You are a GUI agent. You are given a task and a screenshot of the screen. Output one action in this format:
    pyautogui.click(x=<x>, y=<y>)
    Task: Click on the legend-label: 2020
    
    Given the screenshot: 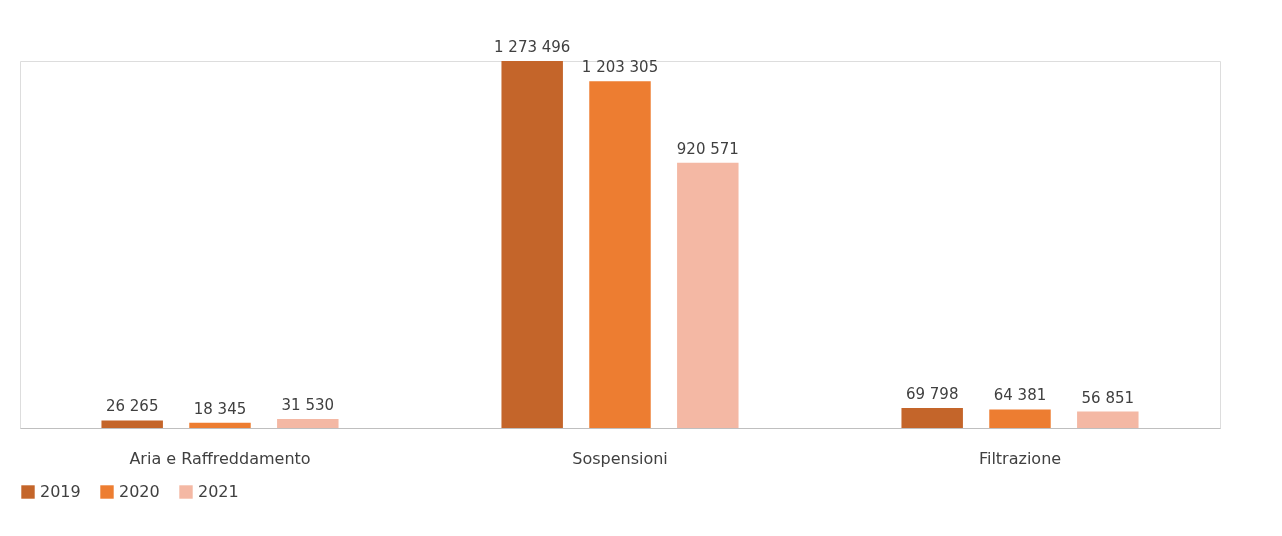 What is the action you would take?
    pyautogui.click(x=139, y=491)
    